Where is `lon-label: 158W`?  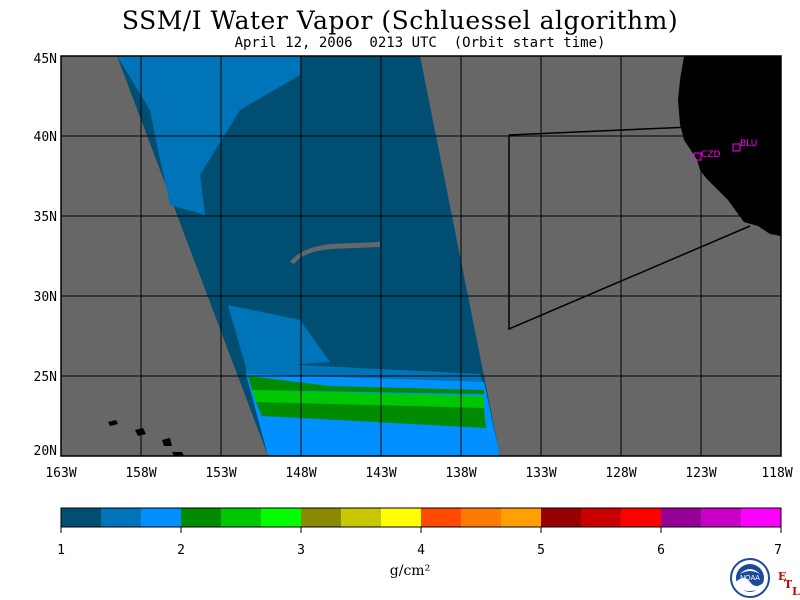 lon-label: 158W is located at coordinates (140, 473).